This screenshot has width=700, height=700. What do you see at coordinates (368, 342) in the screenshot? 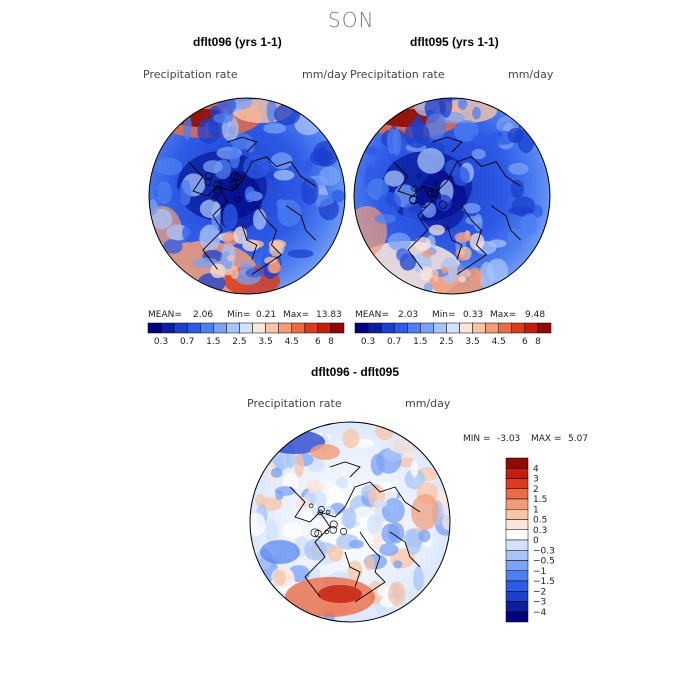
I see `colorbar-2-tick: 0.3` at bounding box center [368, 342].